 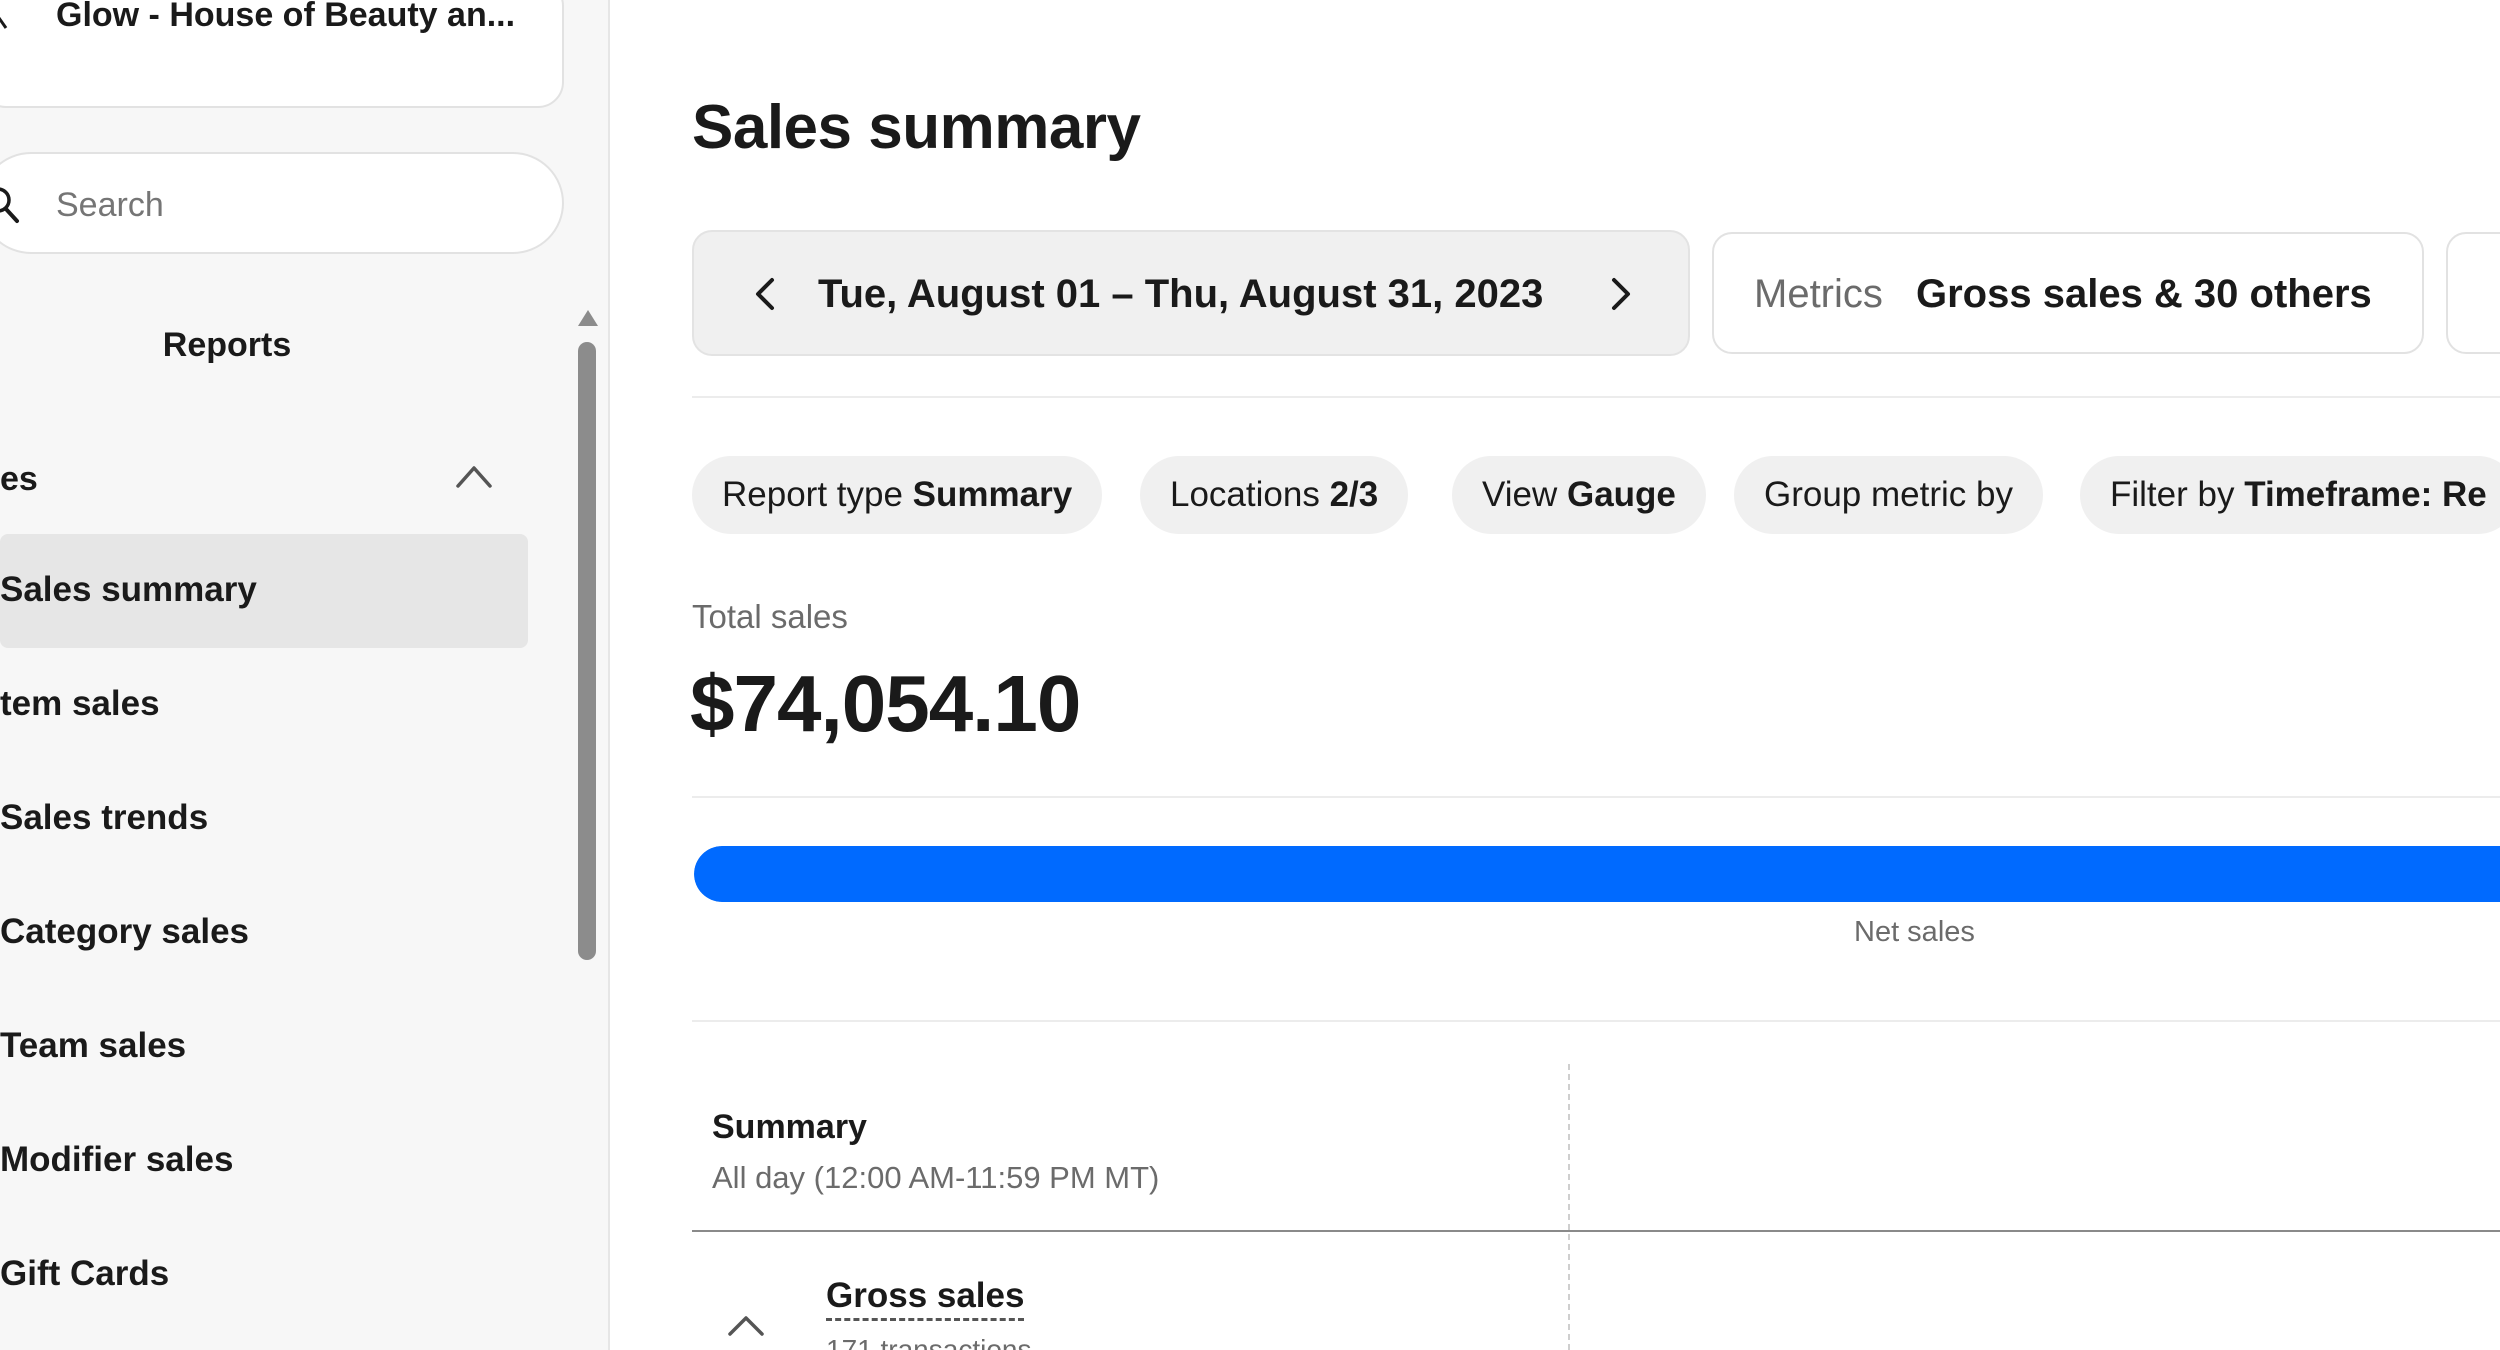 What do you see at coordinates (264, 705) in the screenshot?
I see `sidebar-item-item-sales: tem sales` at bounding box center [264, 705].